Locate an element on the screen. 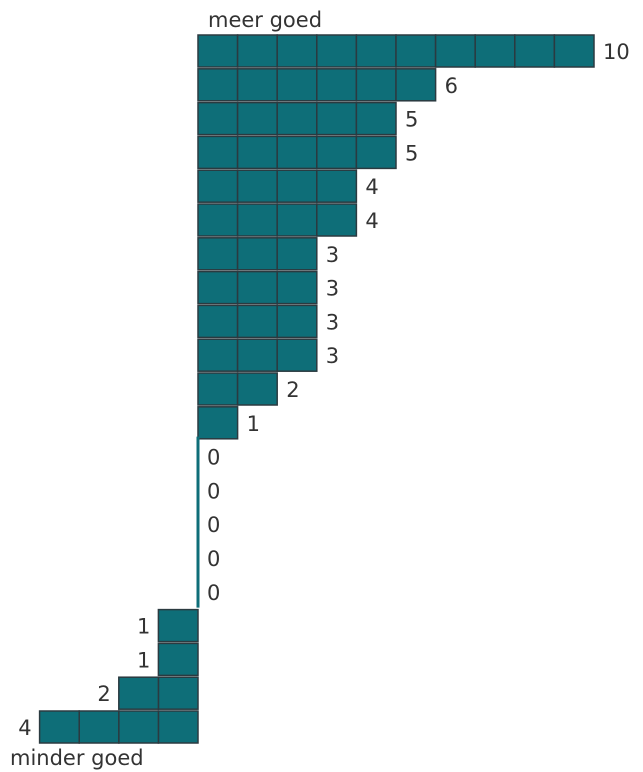 The image size is (643, 772). data-label-positive: 2 is located at coordinates (292, 390).